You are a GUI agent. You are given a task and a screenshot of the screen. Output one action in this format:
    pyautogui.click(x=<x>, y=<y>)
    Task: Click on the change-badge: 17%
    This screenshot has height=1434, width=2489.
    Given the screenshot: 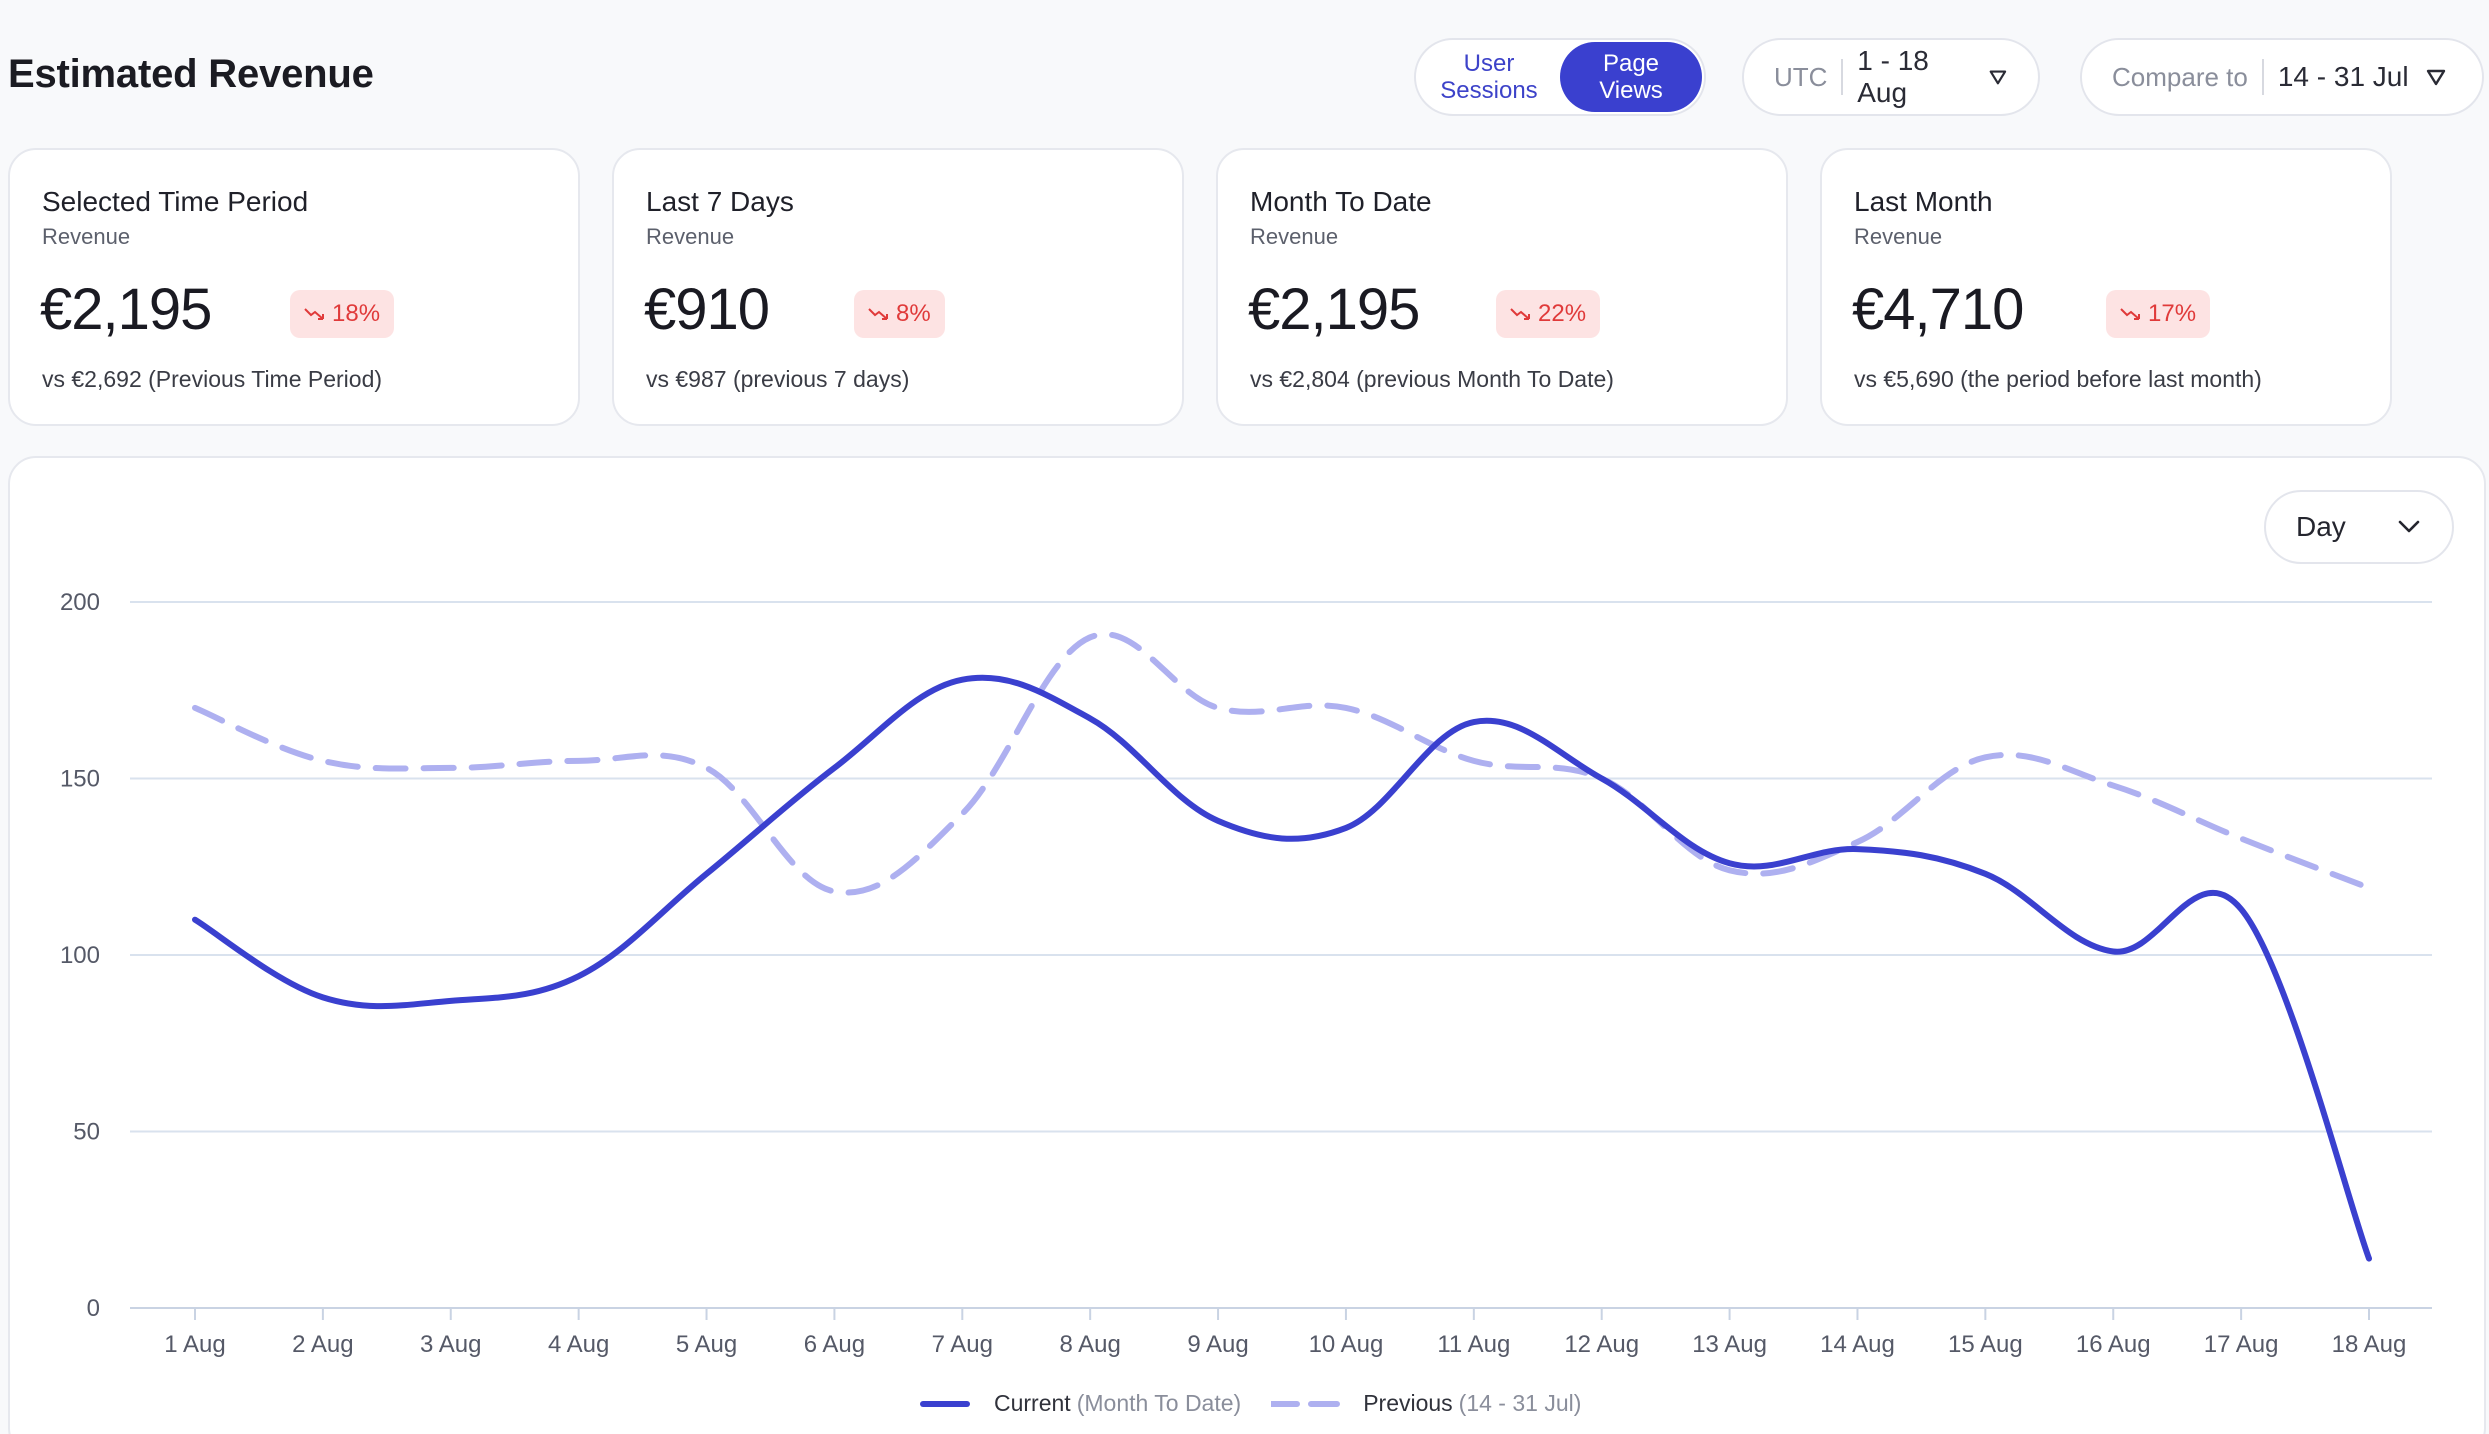 What is the action you would take?
    pyautogui.click(x=2158, y=314)
    